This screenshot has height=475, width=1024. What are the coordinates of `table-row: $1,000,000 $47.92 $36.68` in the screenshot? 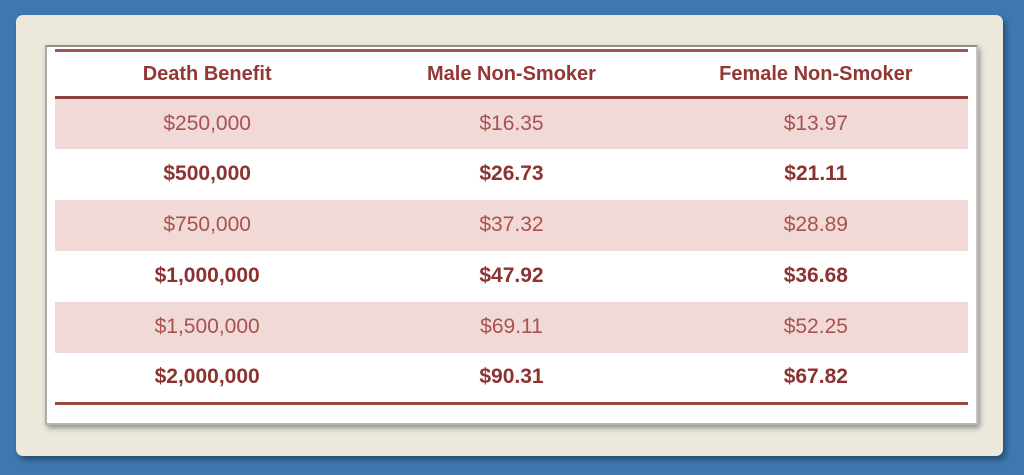 It's located at (511, 276).